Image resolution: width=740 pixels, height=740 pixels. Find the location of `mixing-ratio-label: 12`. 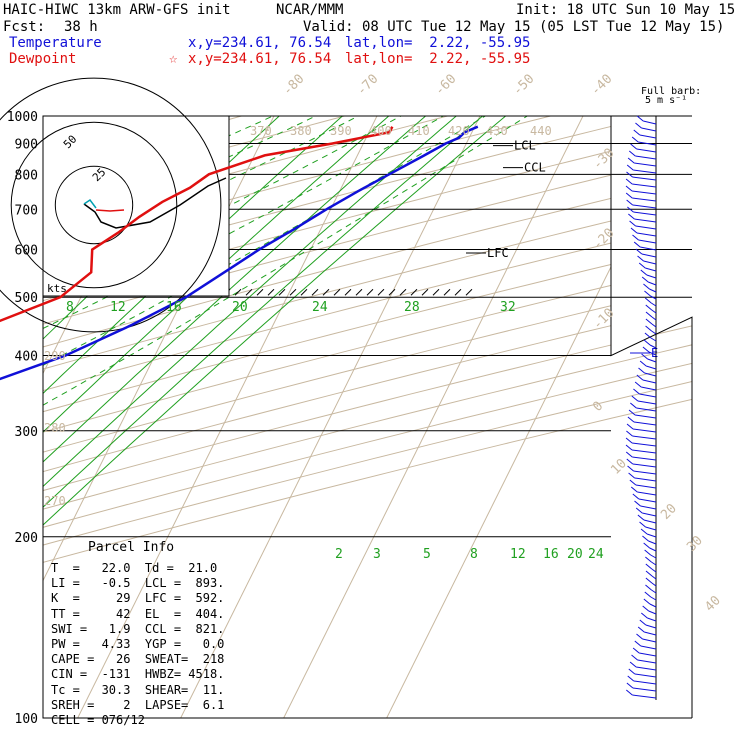

mixing-ratio-label: 12 is located at coordinates (518, 554).